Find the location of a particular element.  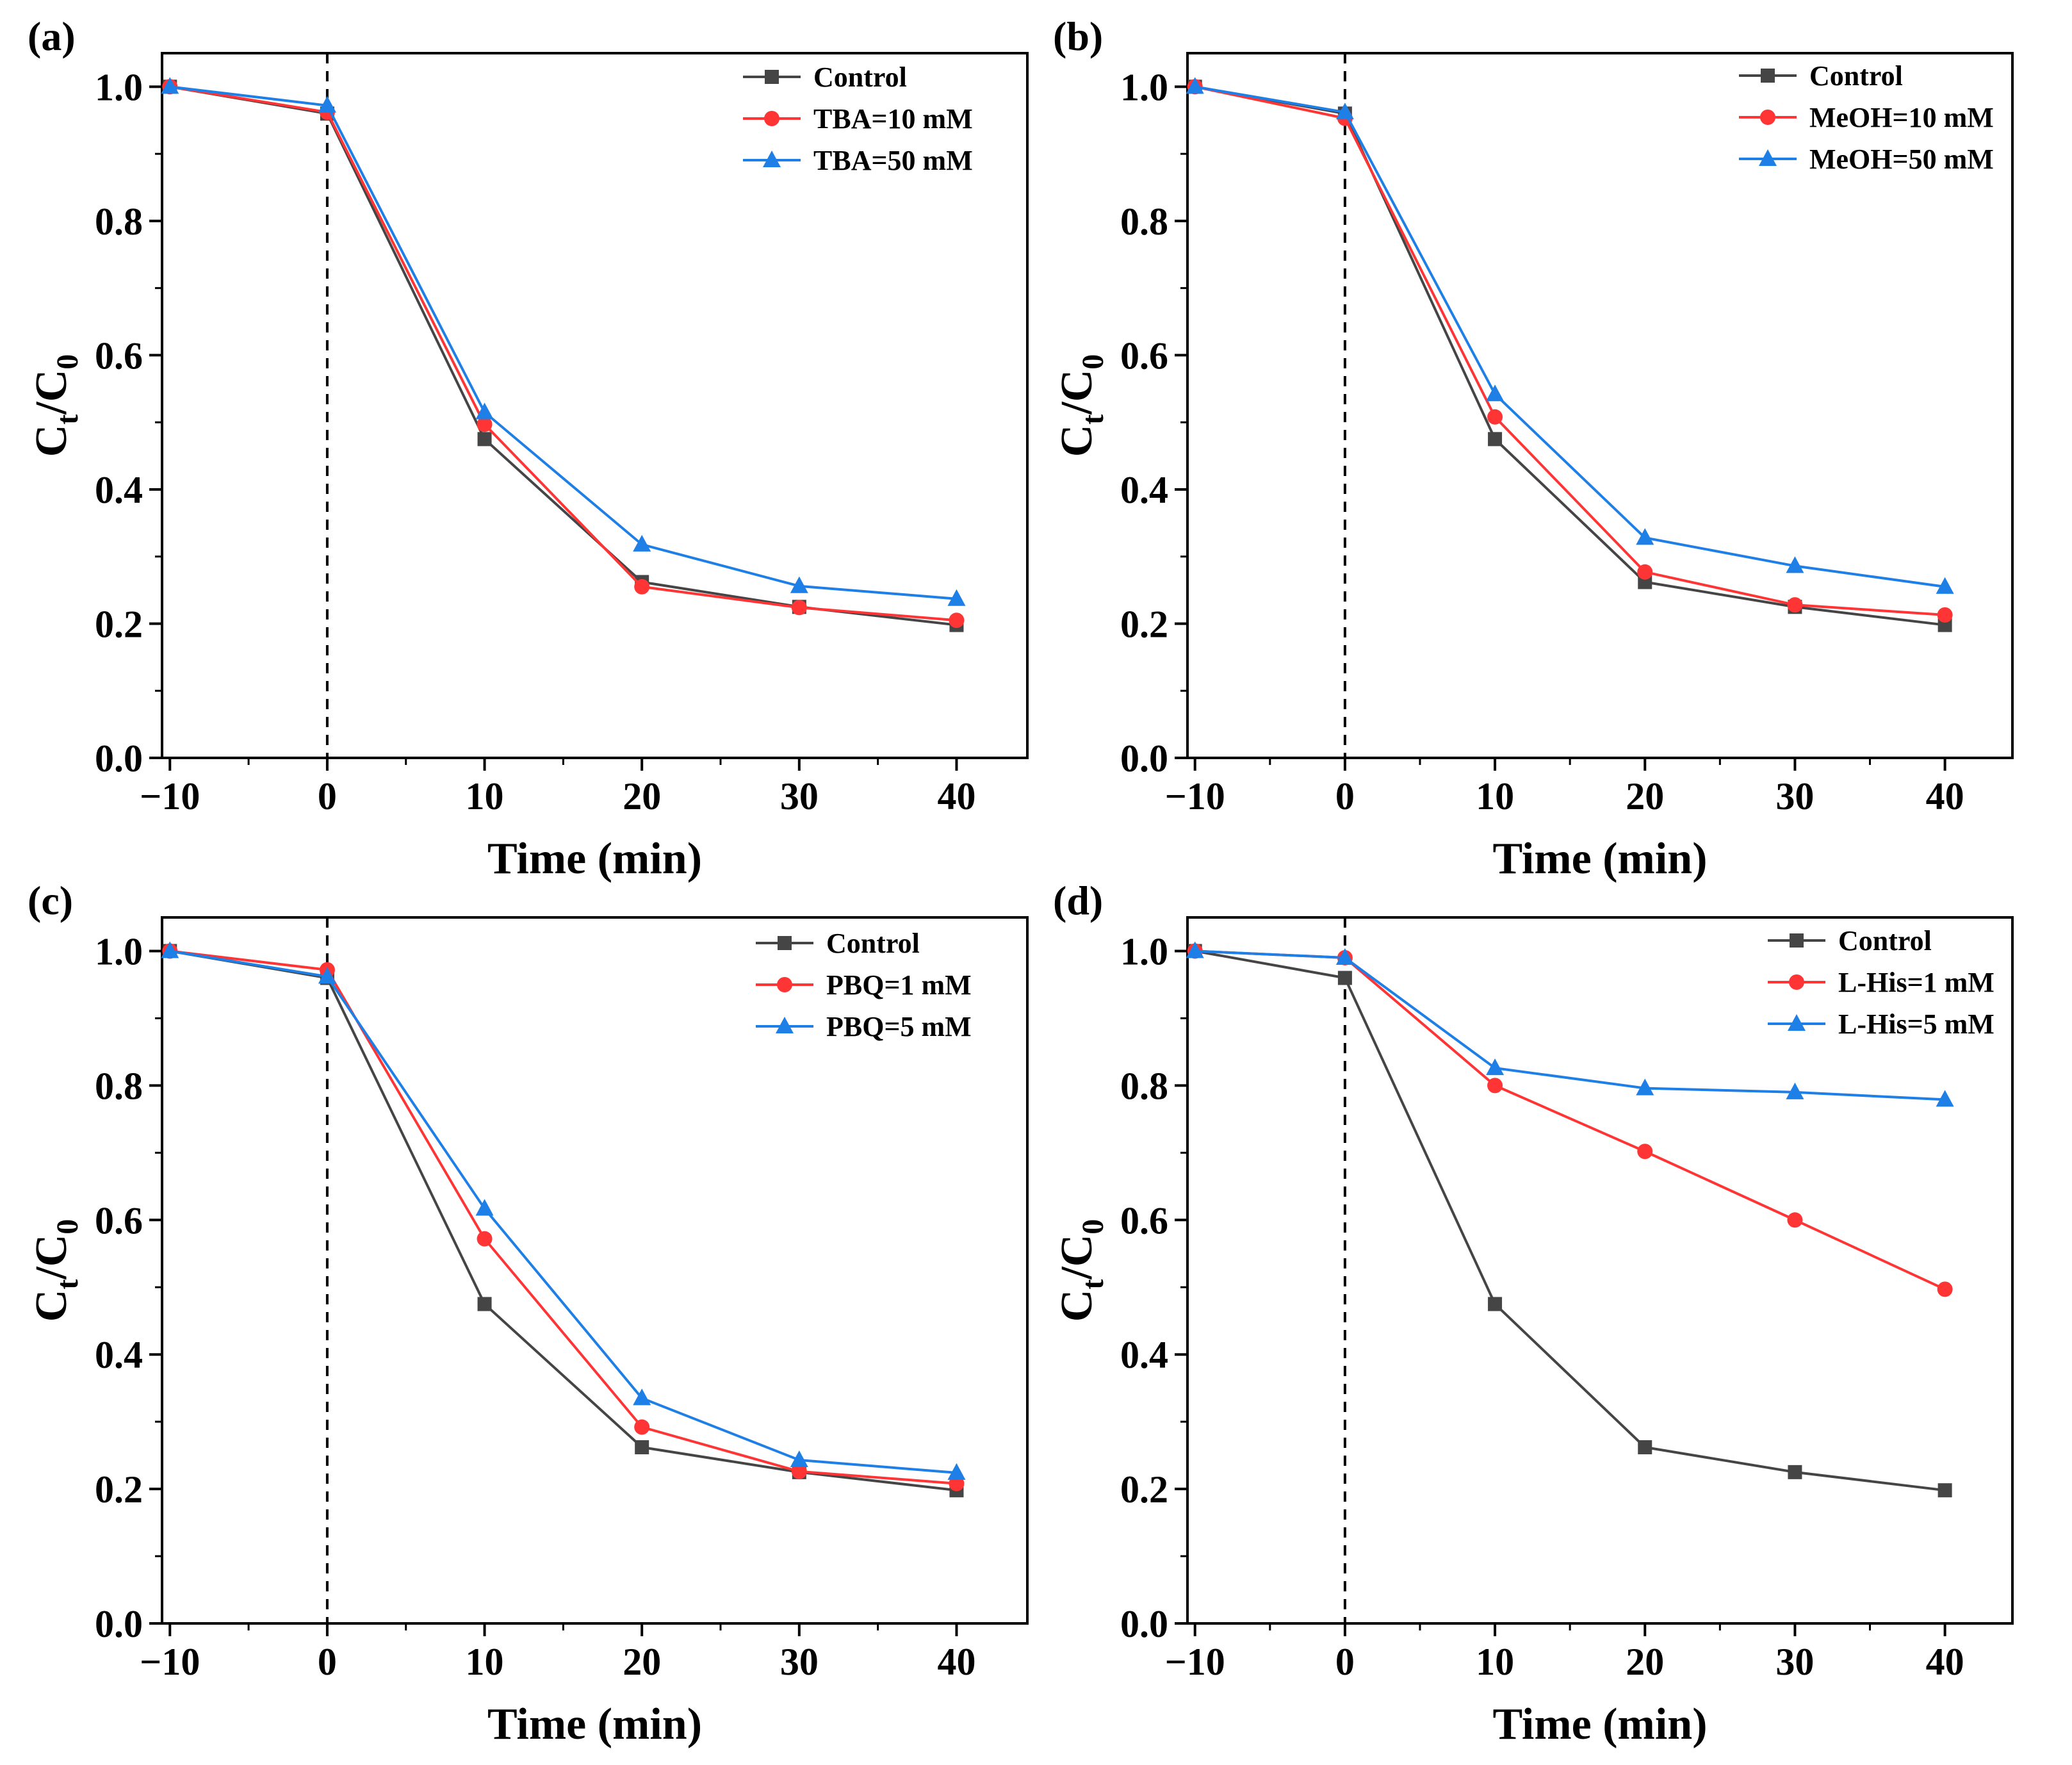

legend: Control L-His=1 mM L-His=5 mM is located at coordinates (1881, 982).